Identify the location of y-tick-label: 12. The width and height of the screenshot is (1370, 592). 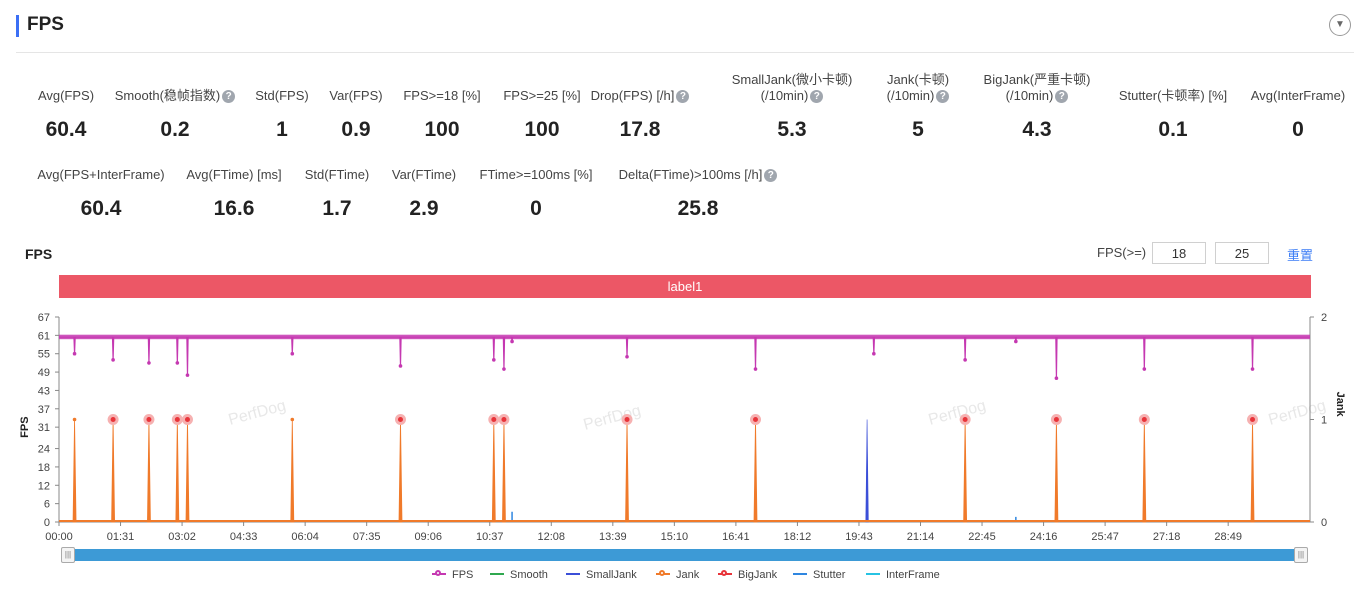
(44, 486).